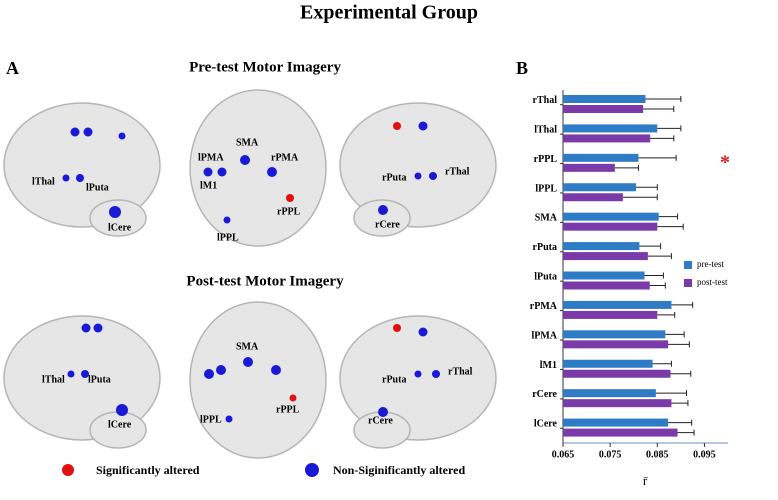  Describe the element at coordinates (522, 68) in the screenshot. I see `panel-label: B` at that location.